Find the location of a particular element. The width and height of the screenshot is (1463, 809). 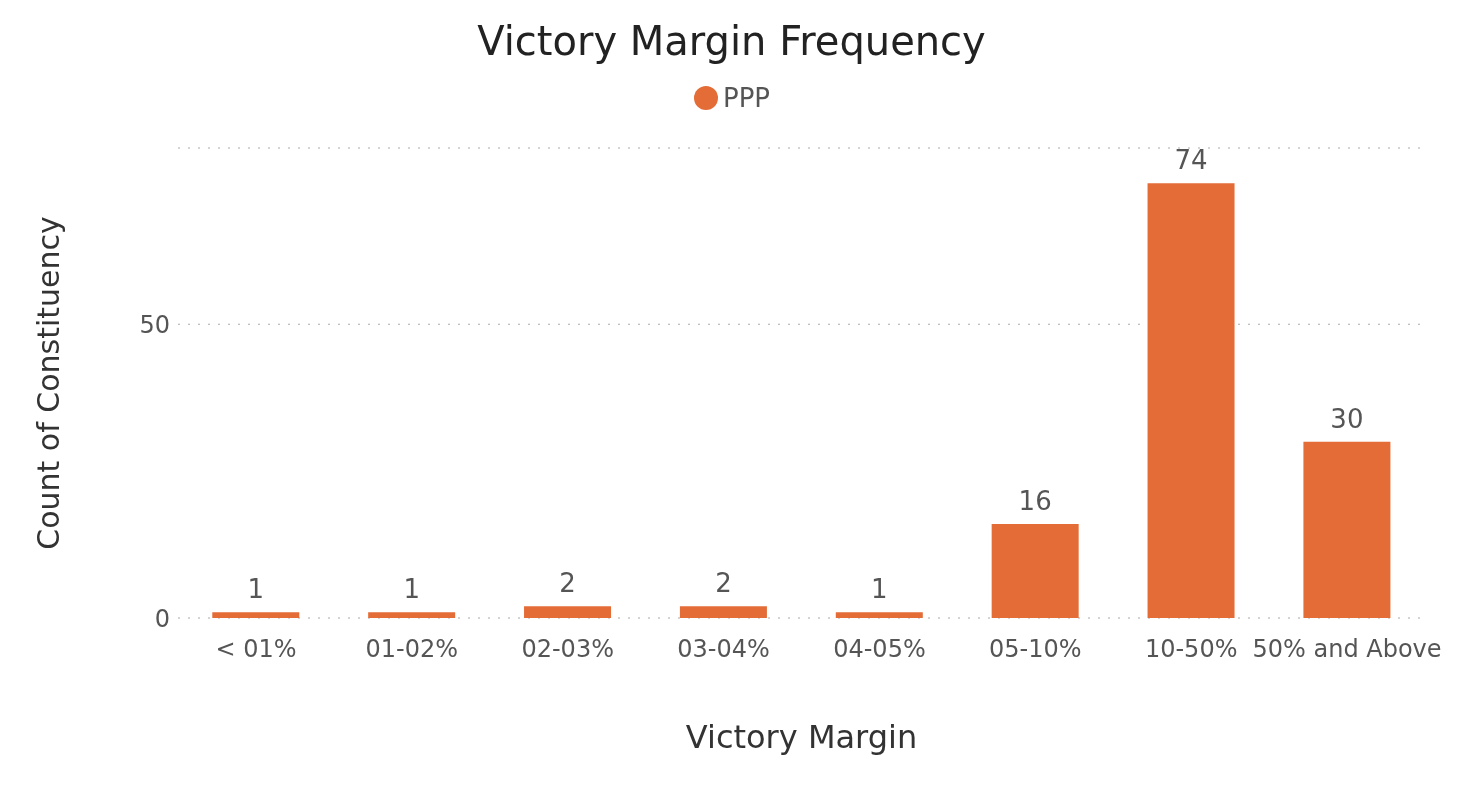

data-label: 74 is located at coordinates (1191, 160).